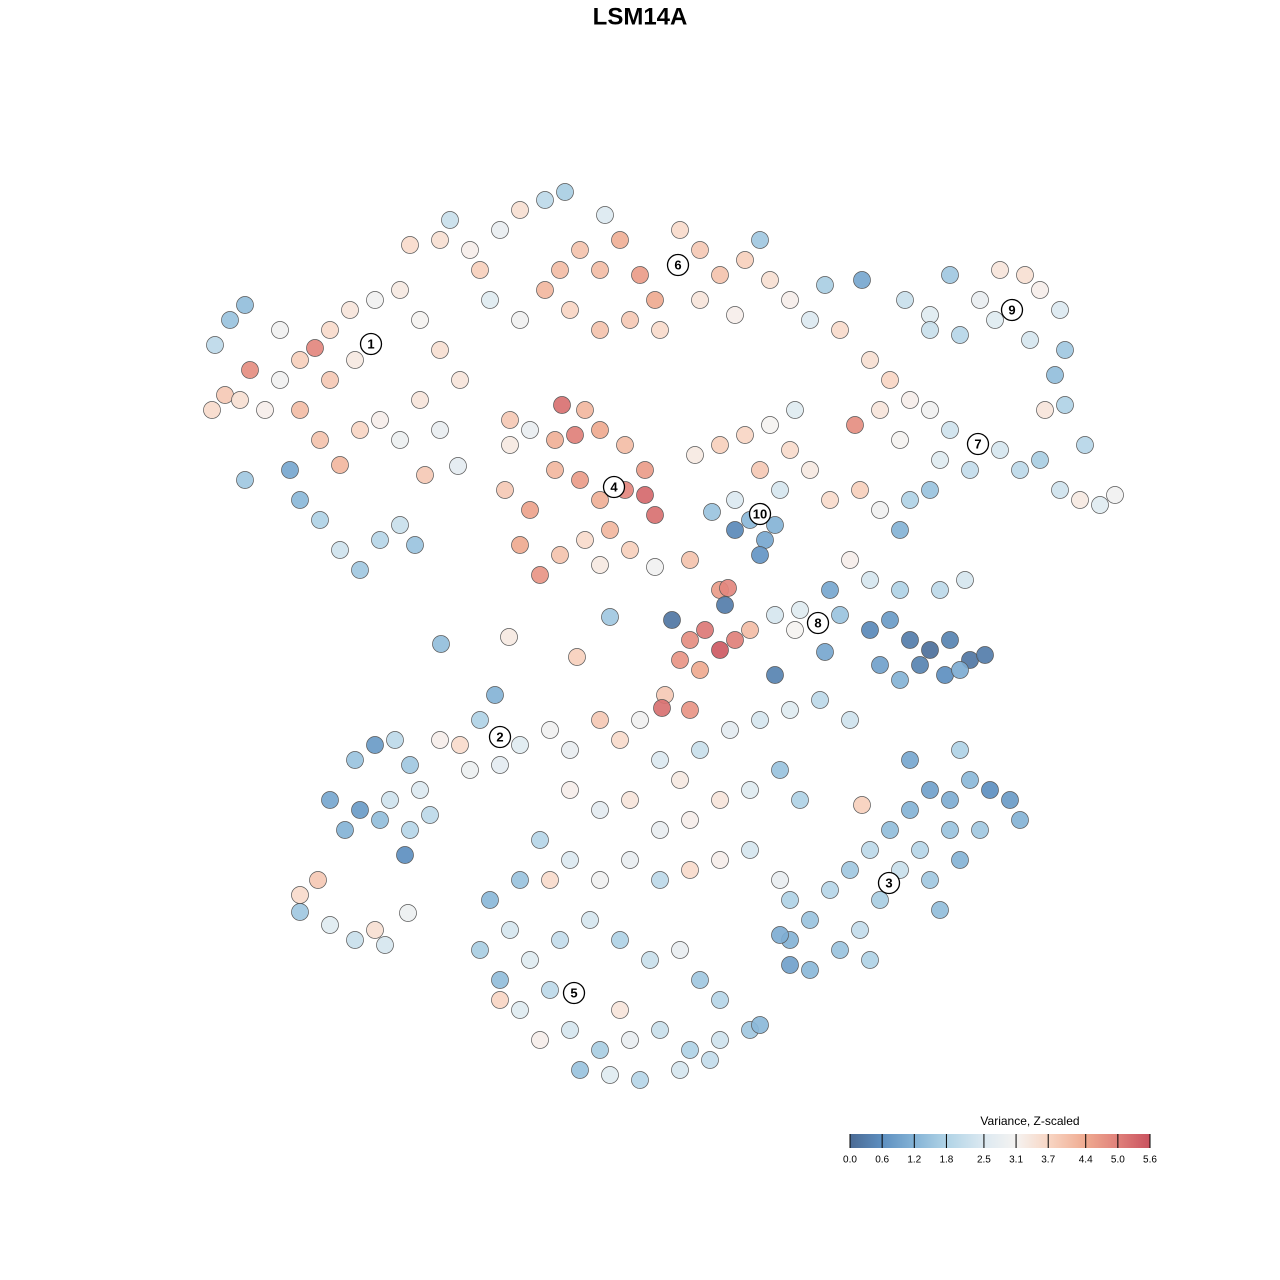  I want to click on cluster-label: 1, so click(370, 343).